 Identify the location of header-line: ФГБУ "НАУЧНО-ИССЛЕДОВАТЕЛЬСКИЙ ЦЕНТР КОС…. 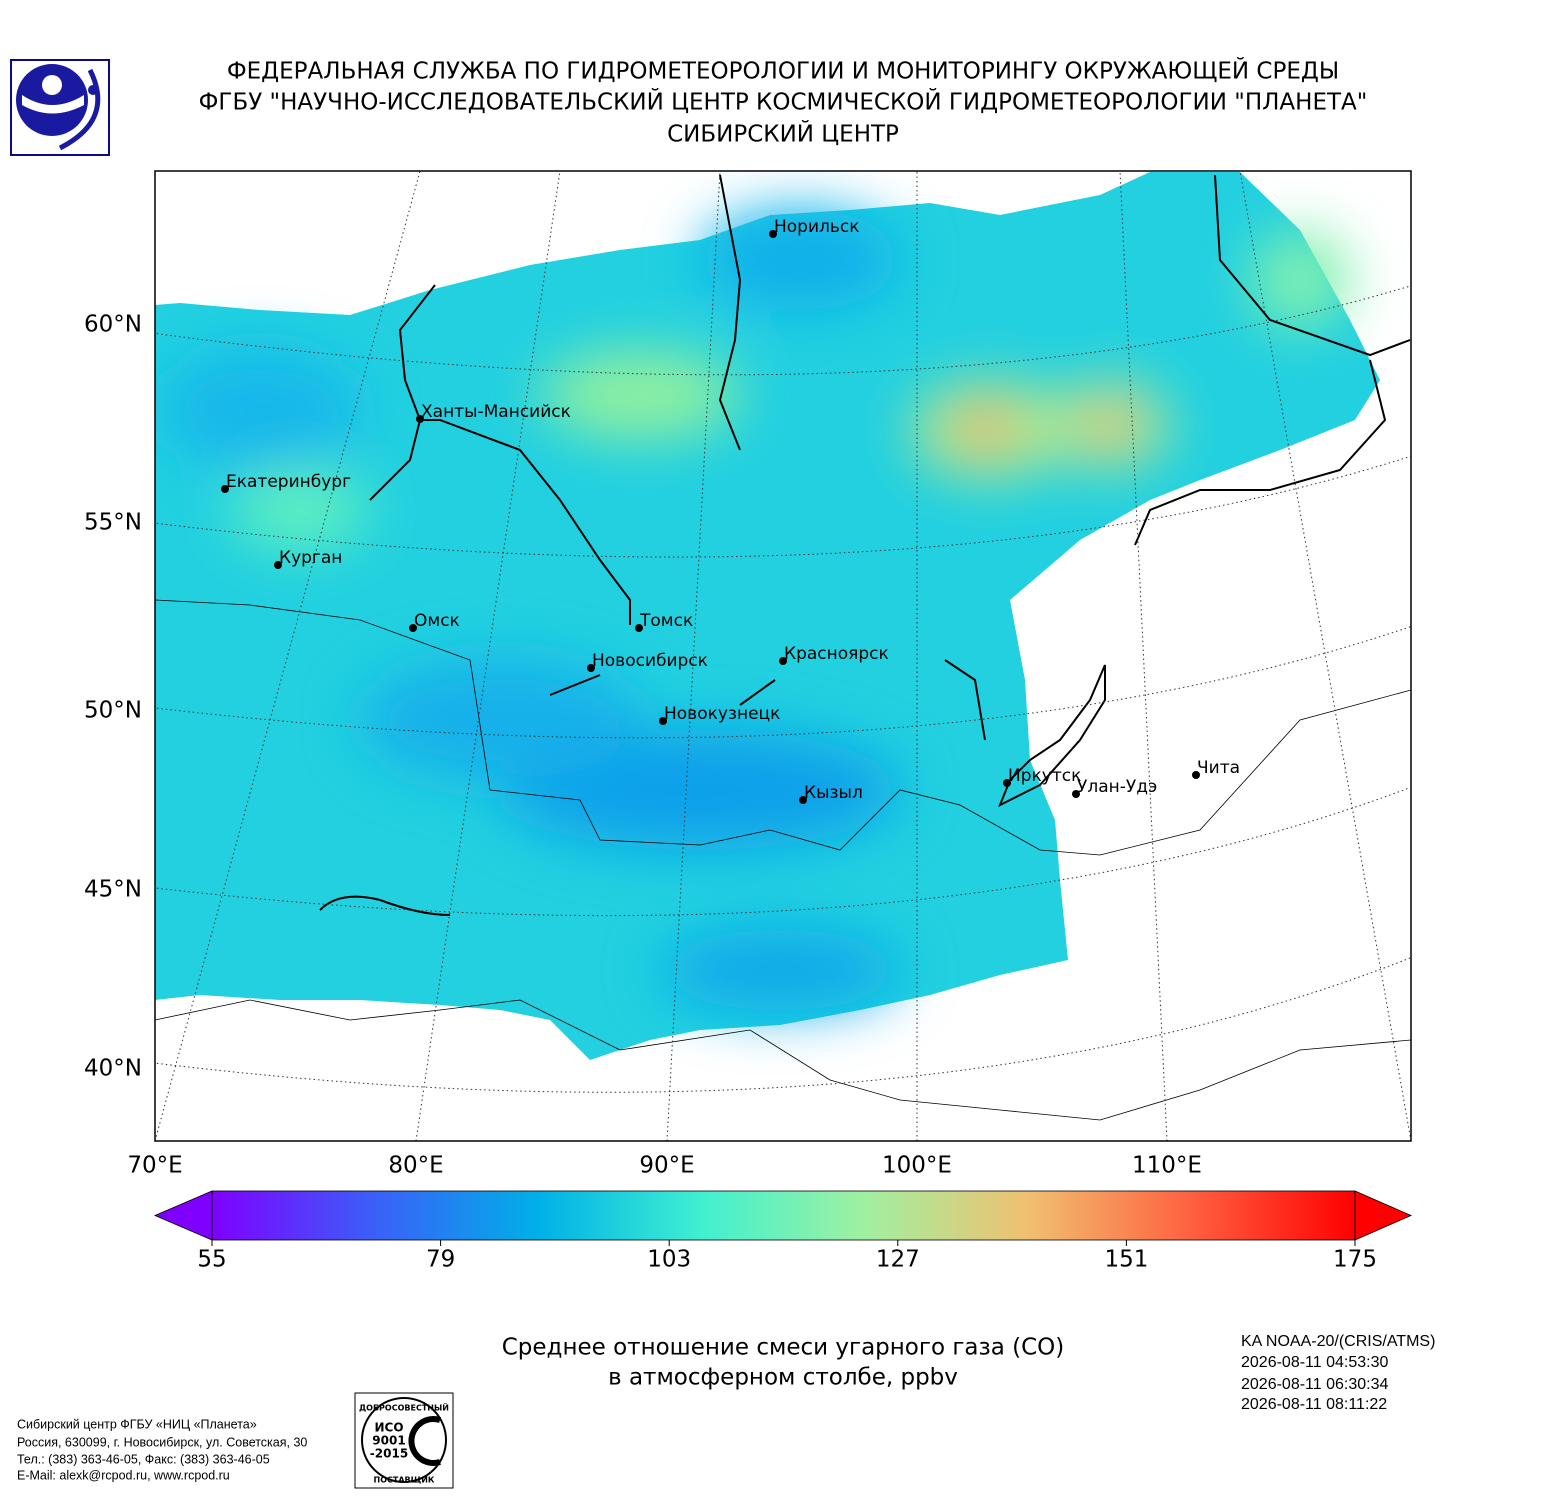
(783, 102).